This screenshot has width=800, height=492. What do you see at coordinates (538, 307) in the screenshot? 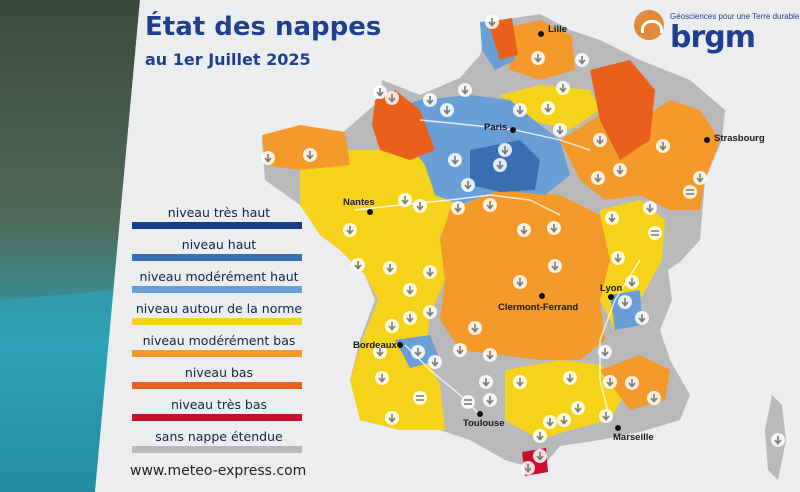
I see `city-label: Clermont-Ferrand` at bounding box center [538, 307].